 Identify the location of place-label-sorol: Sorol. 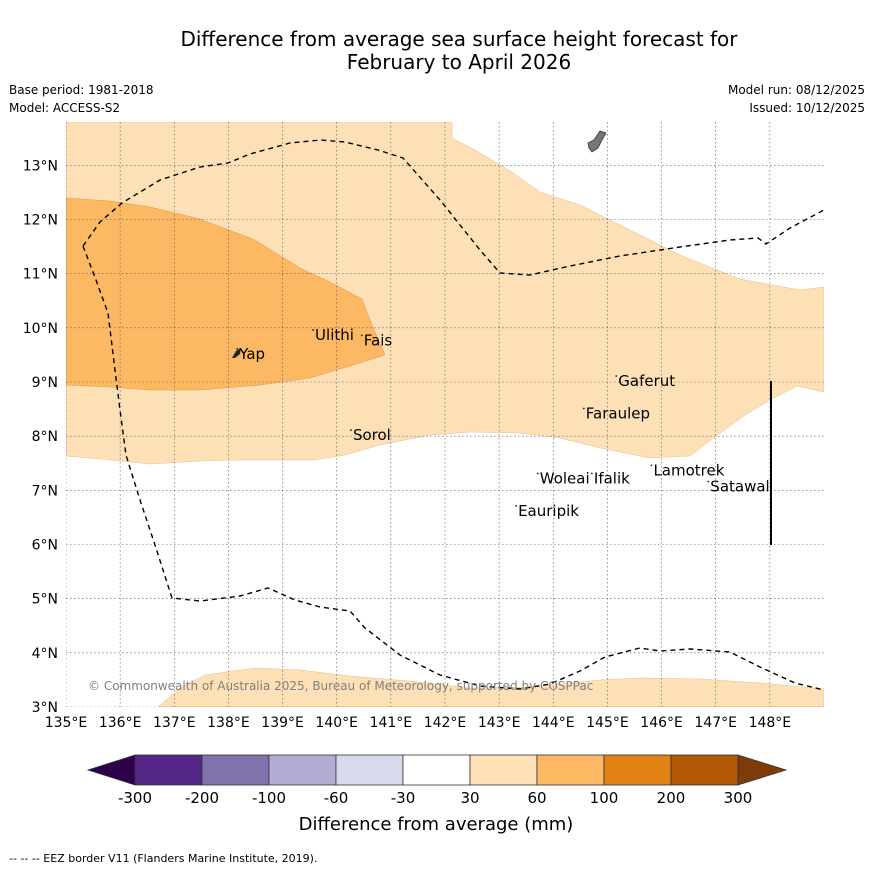
(372, 435).